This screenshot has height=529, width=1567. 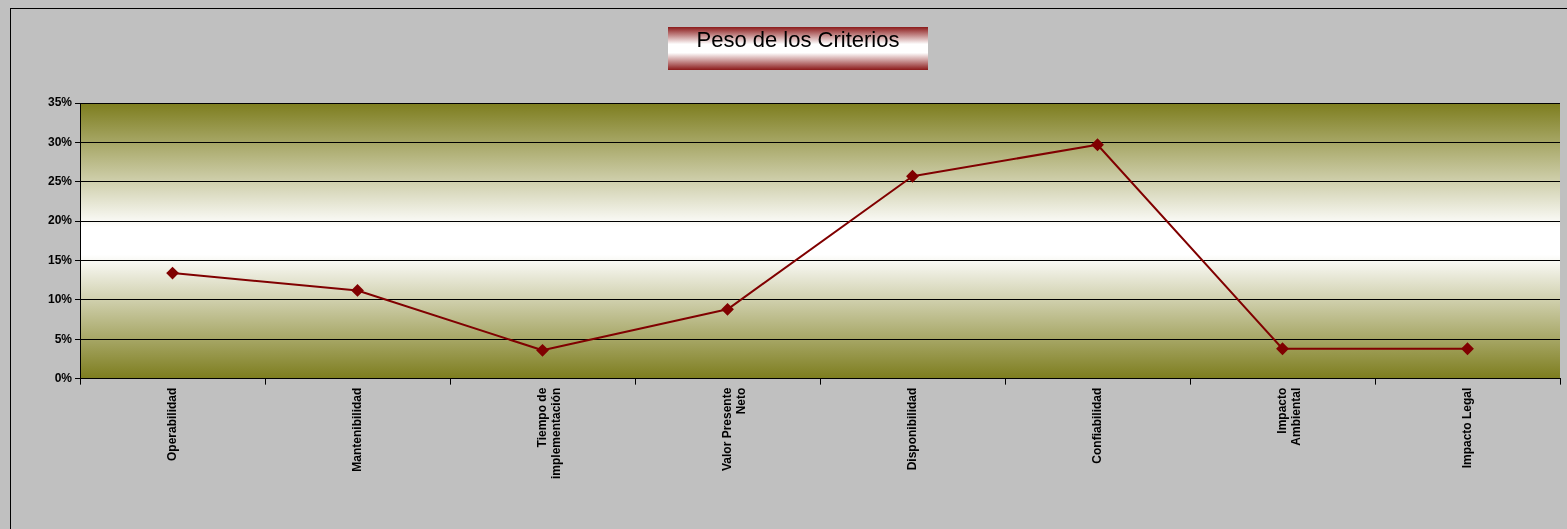 What do you see at coordinates (171, 424) in the screenshot?
I see `x-tick-label: Operabilidad` at bounding box center [171, 424].